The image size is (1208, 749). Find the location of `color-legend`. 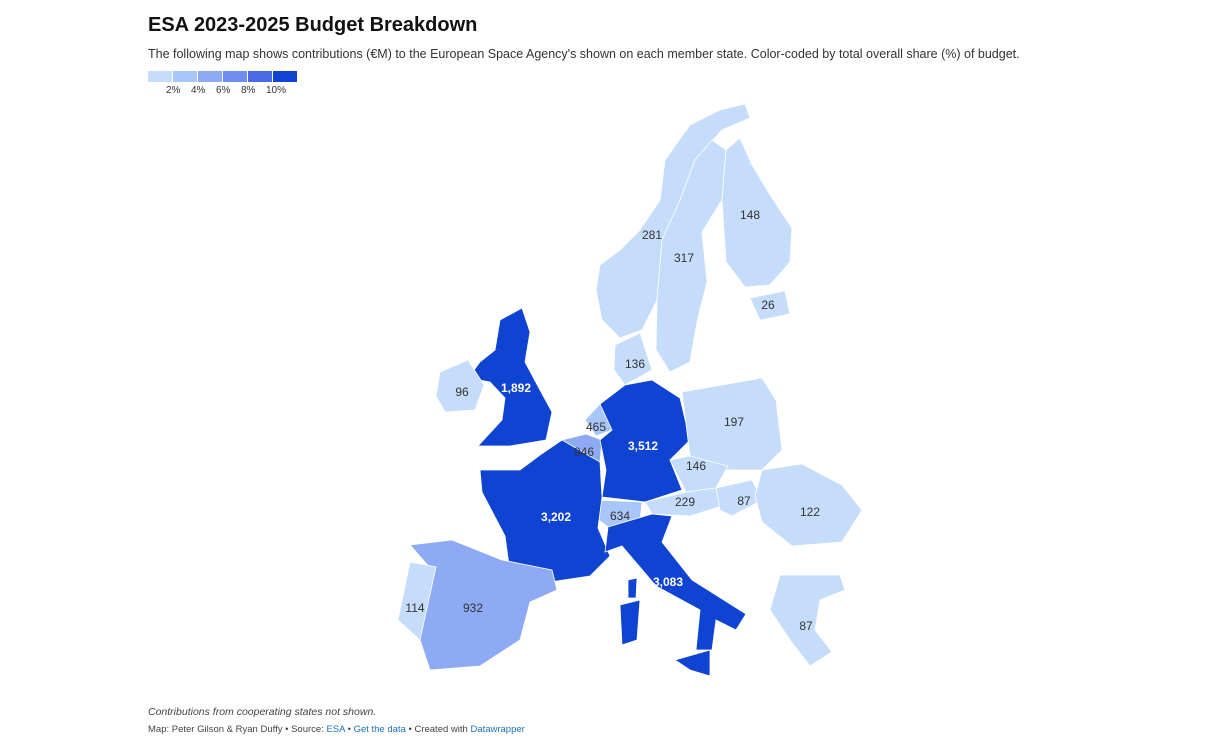

color-legend is located at coordinates (223, 76).